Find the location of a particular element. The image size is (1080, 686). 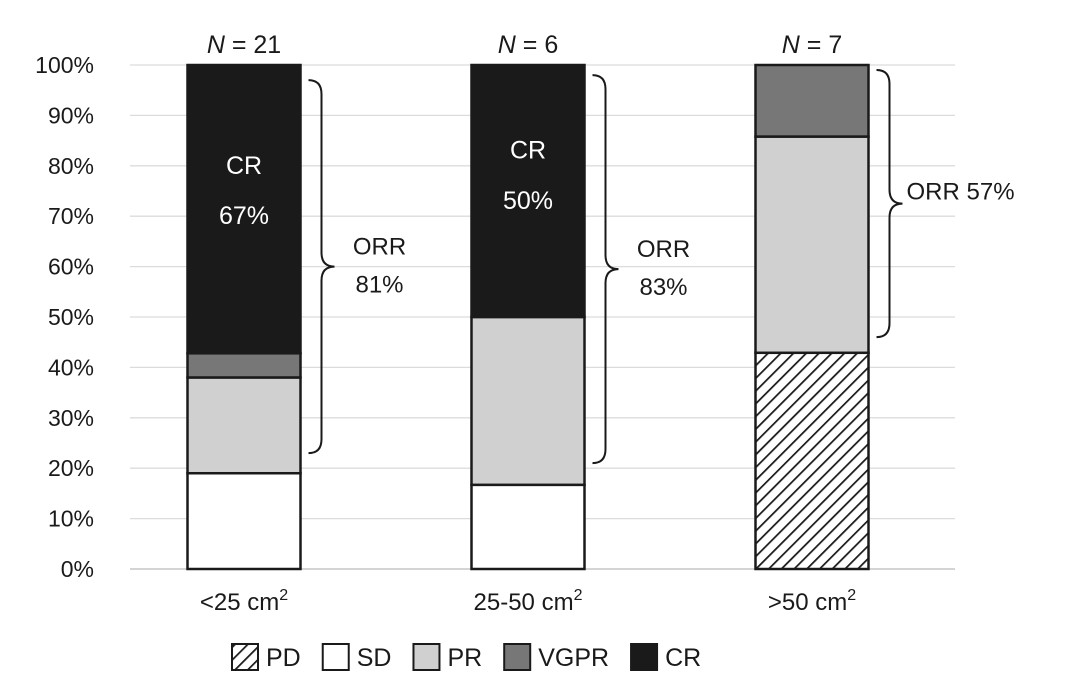

y-tick-label: 70% is located at coordinates (71, 216).